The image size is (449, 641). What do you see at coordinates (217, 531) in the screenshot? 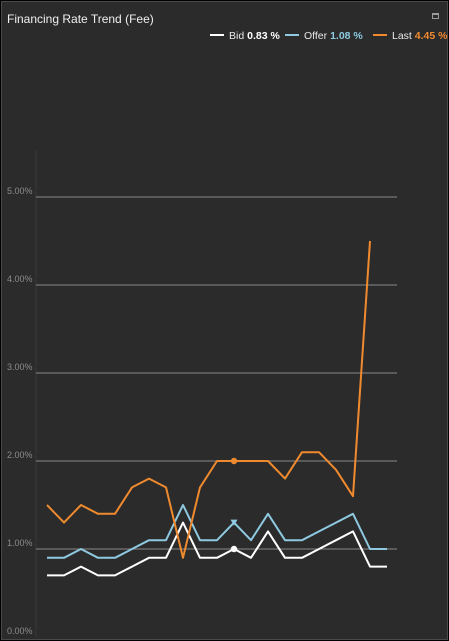
I see `series-line-offer` at bounding box center [217, 531].